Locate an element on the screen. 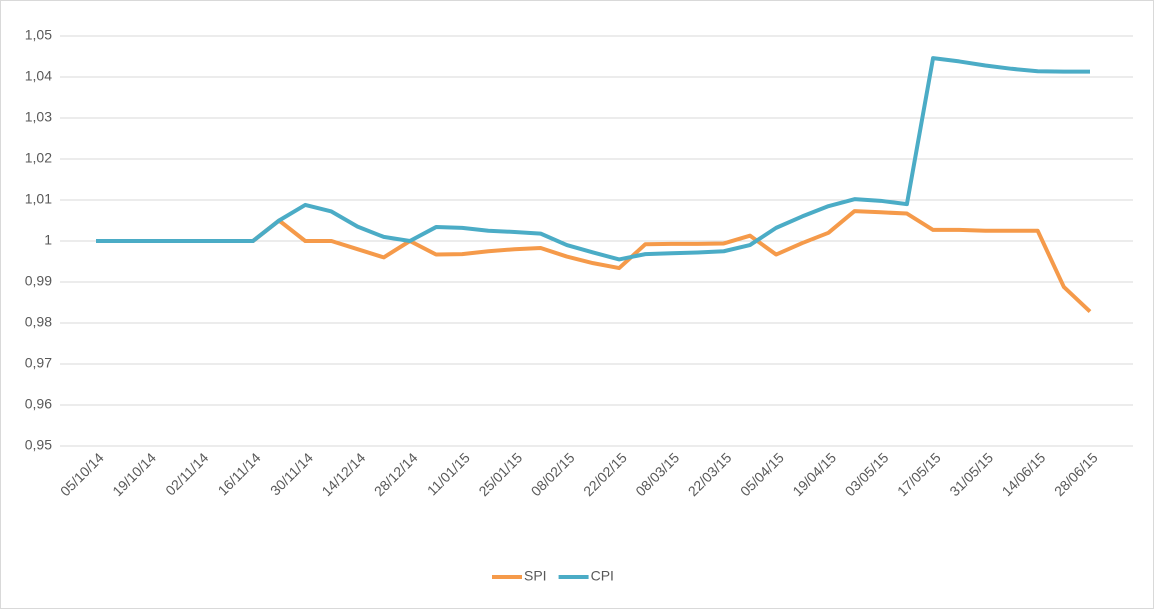 The image size is (1154, 609). legend-label: SPI is located at coordinates (535, 576).